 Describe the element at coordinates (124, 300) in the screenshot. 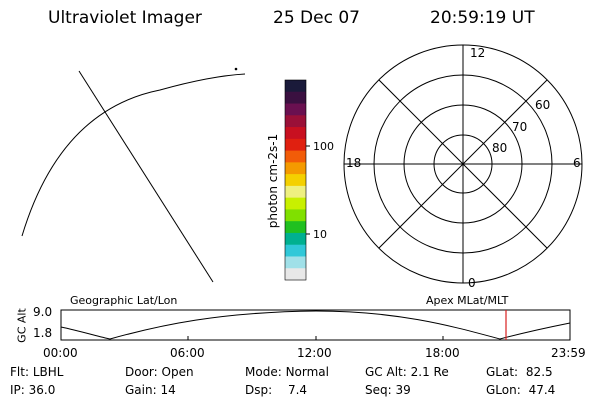

I see `timeline-left-label: Geographic Lat/Lon` at that location.